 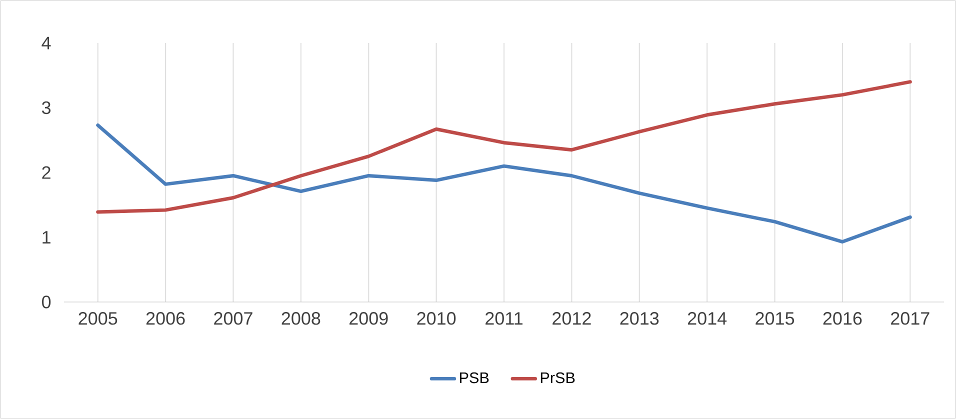 I want to click on x-tick-label: 2006, so click(x=165, y=318).